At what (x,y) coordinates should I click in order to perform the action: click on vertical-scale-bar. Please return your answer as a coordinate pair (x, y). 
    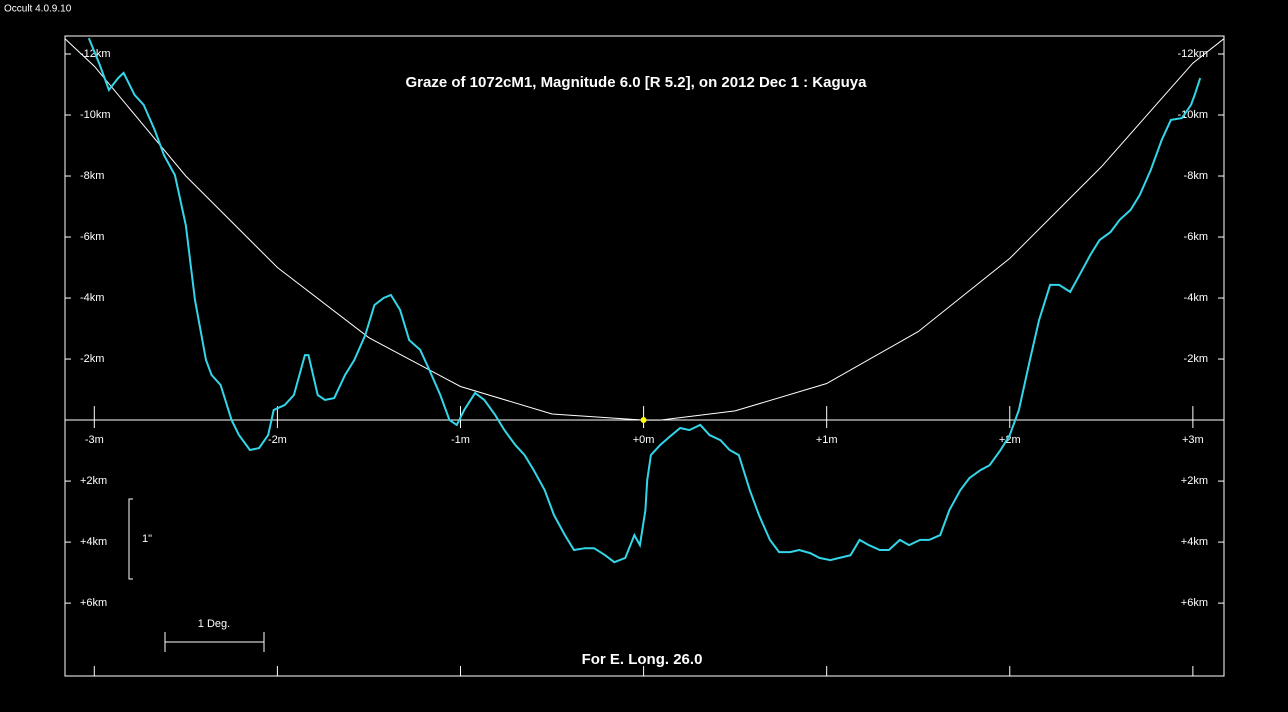
    Looking at the image, I should click on (130, 539).